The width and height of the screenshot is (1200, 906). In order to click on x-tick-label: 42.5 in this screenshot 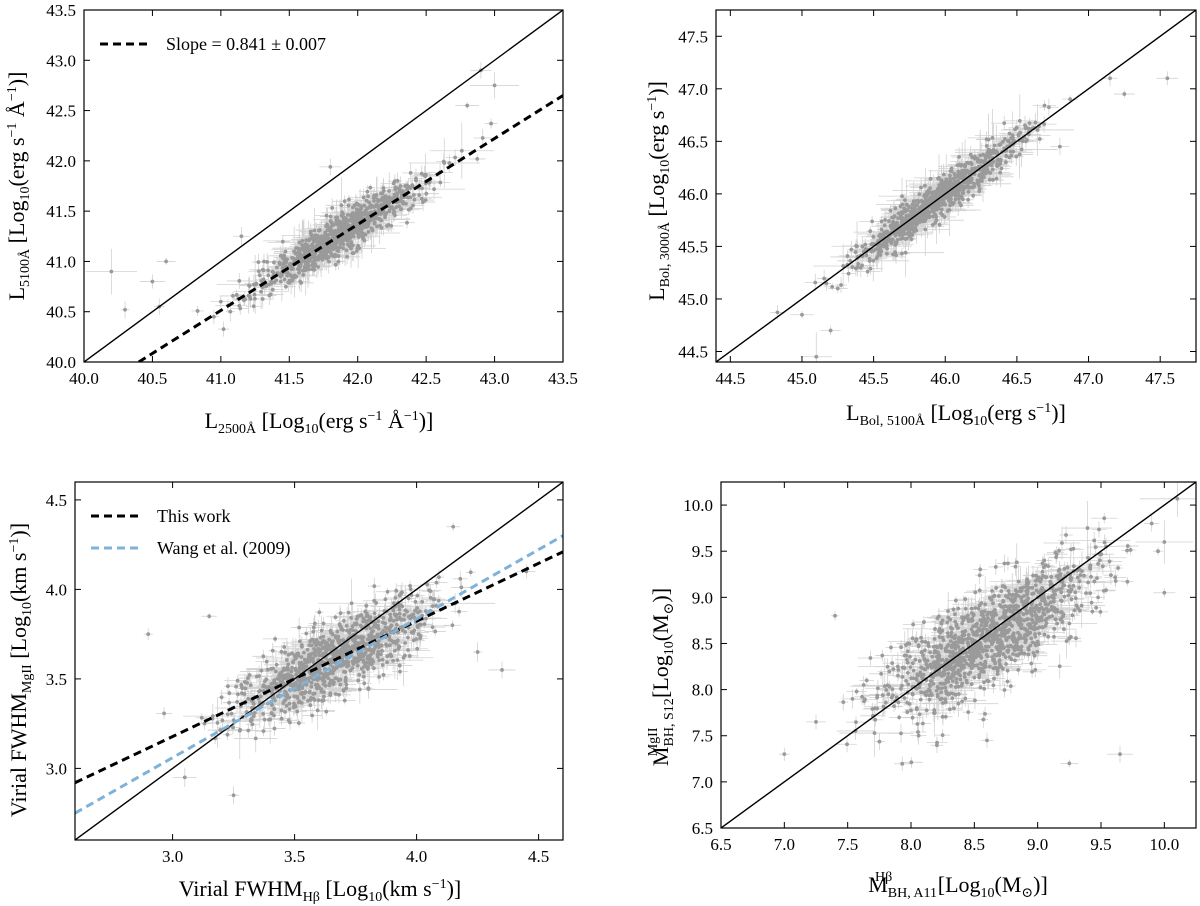, I will do `click(426, 378)`.